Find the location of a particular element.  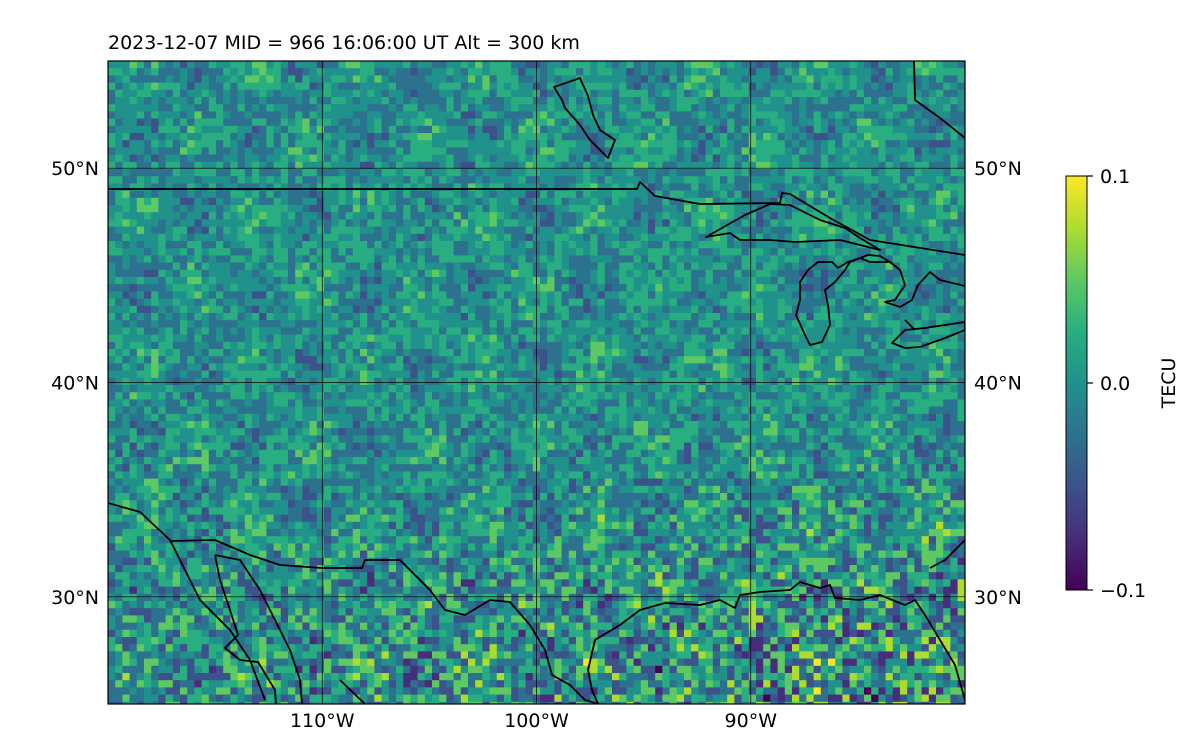

lat-tick-label-left: 30°N is located at coordinates (75, 598).